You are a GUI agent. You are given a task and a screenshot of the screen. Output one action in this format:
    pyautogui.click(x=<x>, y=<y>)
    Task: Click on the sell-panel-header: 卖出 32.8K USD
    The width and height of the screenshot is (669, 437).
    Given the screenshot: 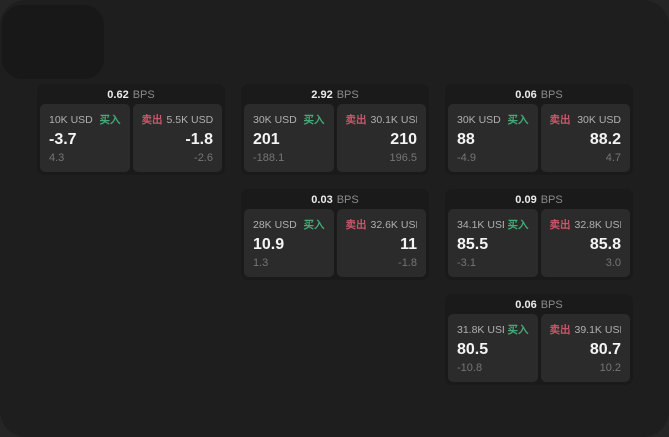 What is the action you would take?
    pyautogui.click(x=586, y=224)
    